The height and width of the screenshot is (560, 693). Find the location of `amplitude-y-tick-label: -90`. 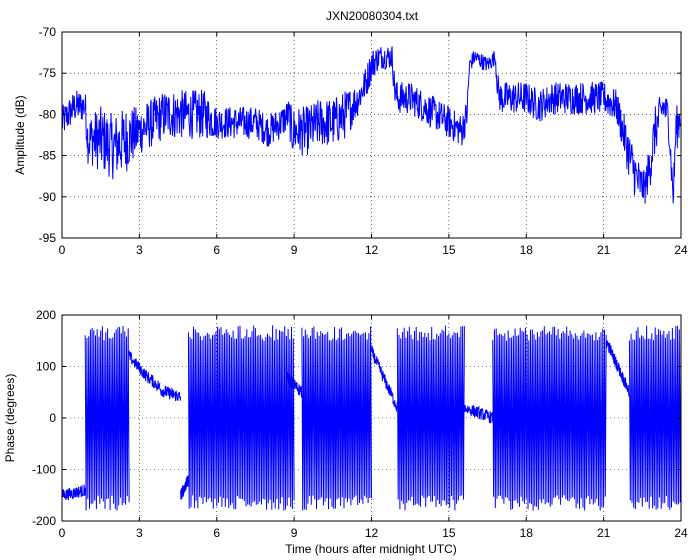

amplitude-y-tick-label: -90 is located at coordinates (48, 197).